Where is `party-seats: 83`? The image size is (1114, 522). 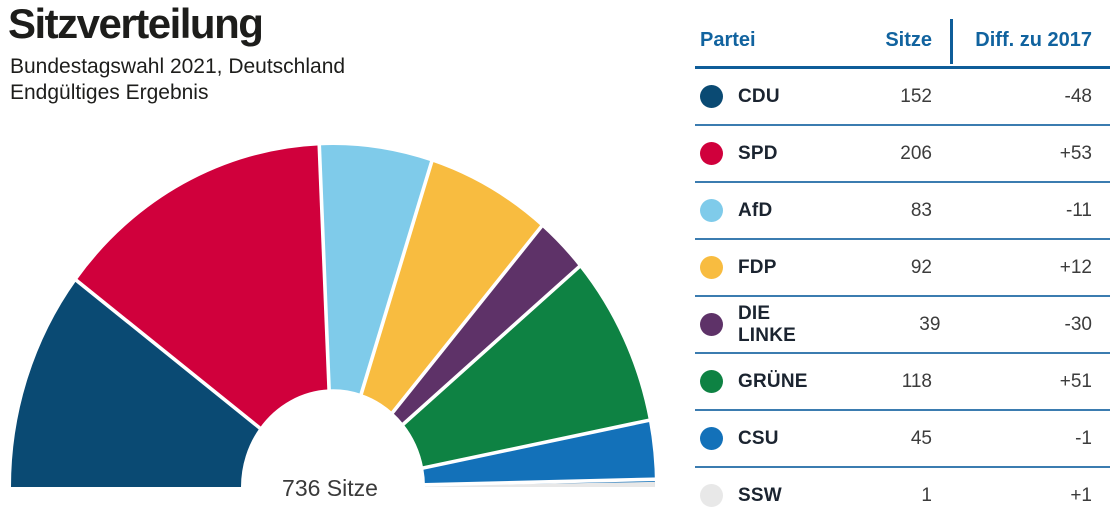 party-seats: 83 is located at coordinates (921, 210).